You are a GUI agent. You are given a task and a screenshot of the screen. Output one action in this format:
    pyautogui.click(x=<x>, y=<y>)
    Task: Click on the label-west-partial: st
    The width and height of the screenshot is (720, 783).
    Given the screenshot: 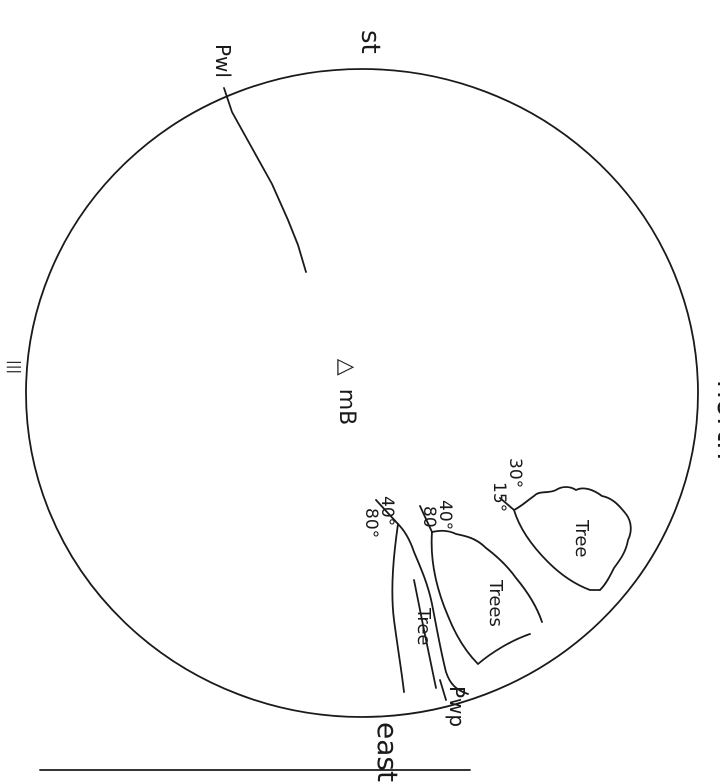 What is the action you would take?
    pyautogui.click(x=370, y=42)
    